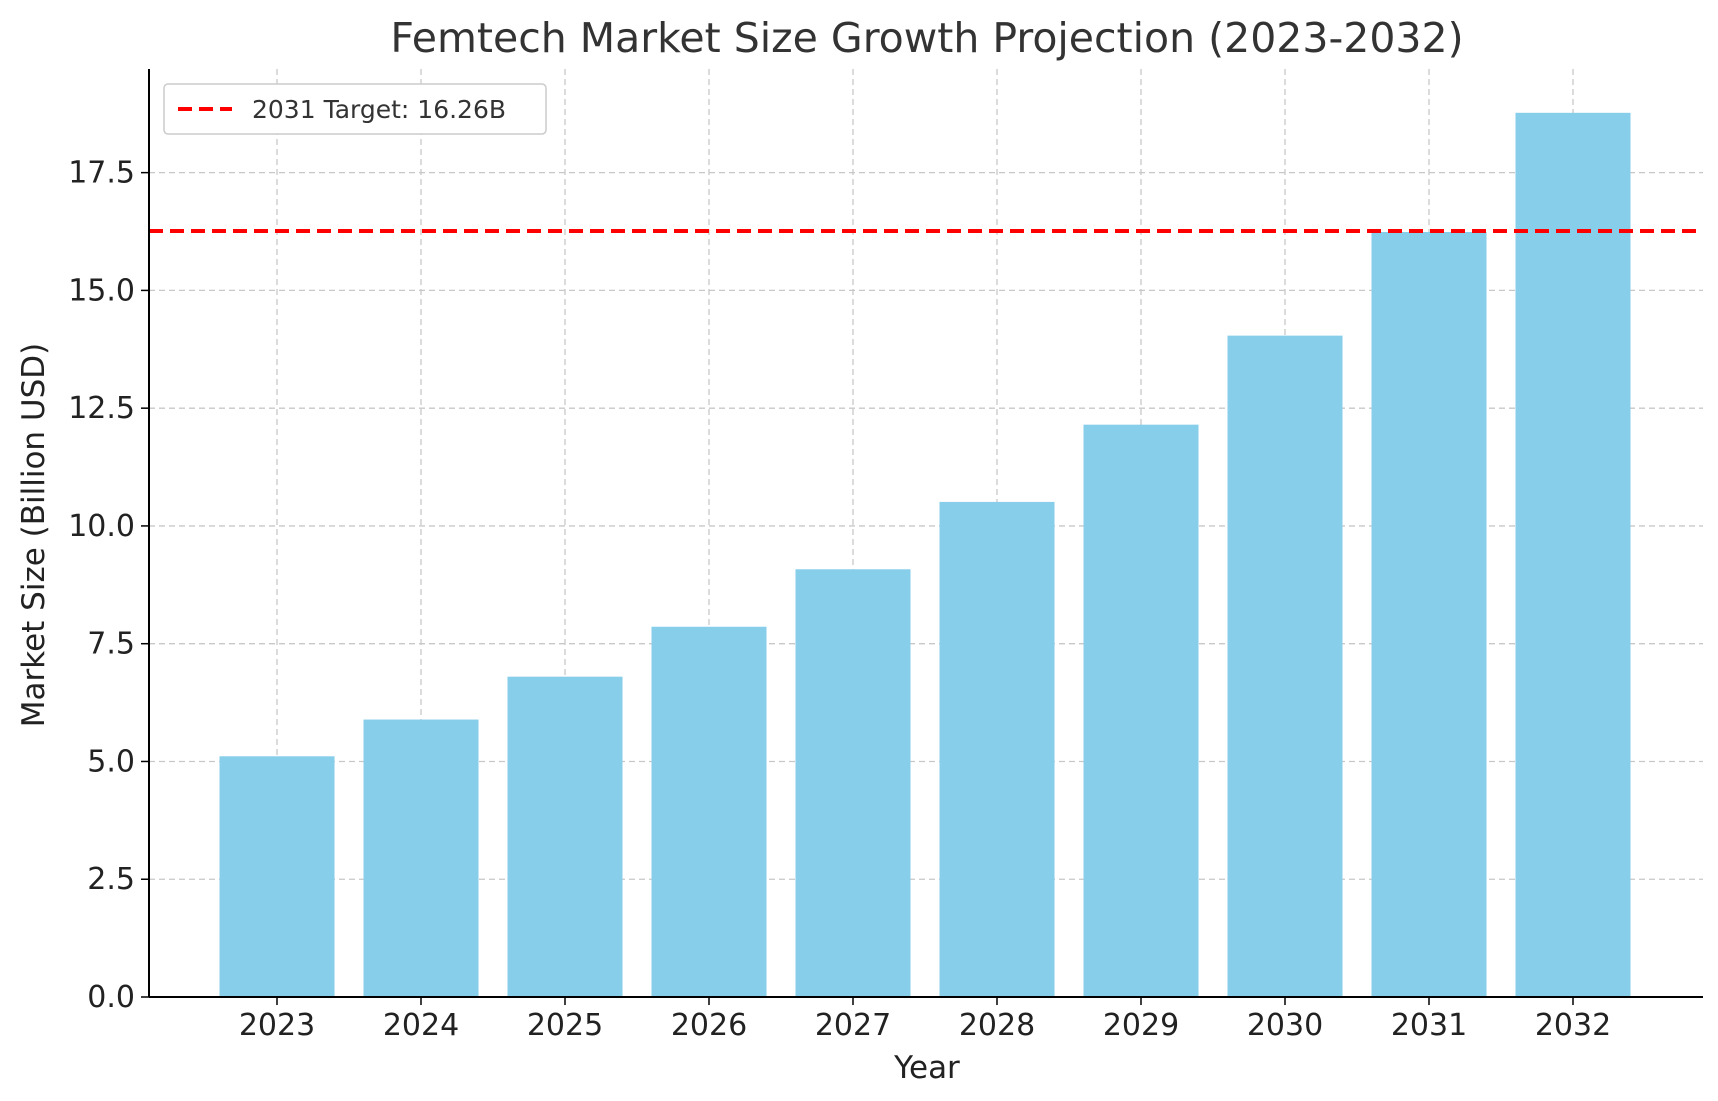 This screenshot has width=1718, height=1101. What do you see at coordinates (1285, 666) in the screenshot?
I see `bar-2030` at bounding box center [1285, 666].